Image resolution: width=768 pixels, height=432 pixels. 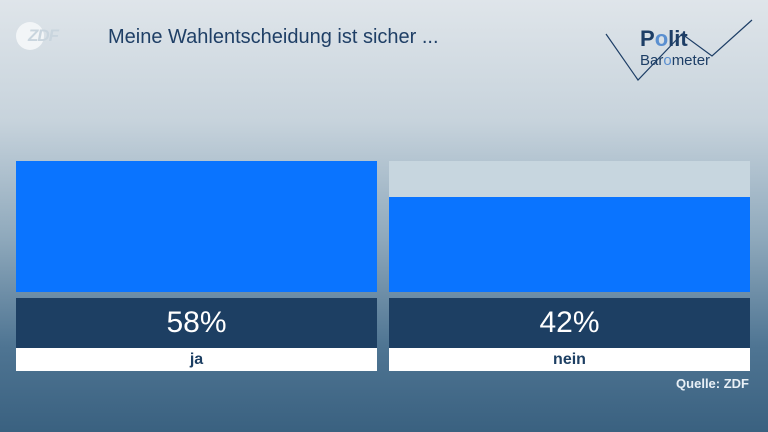 What do you see at coordinates (569, 323) in the screenshot?
I see `value-label-nein: 42%` at bounding box center [569, 323].